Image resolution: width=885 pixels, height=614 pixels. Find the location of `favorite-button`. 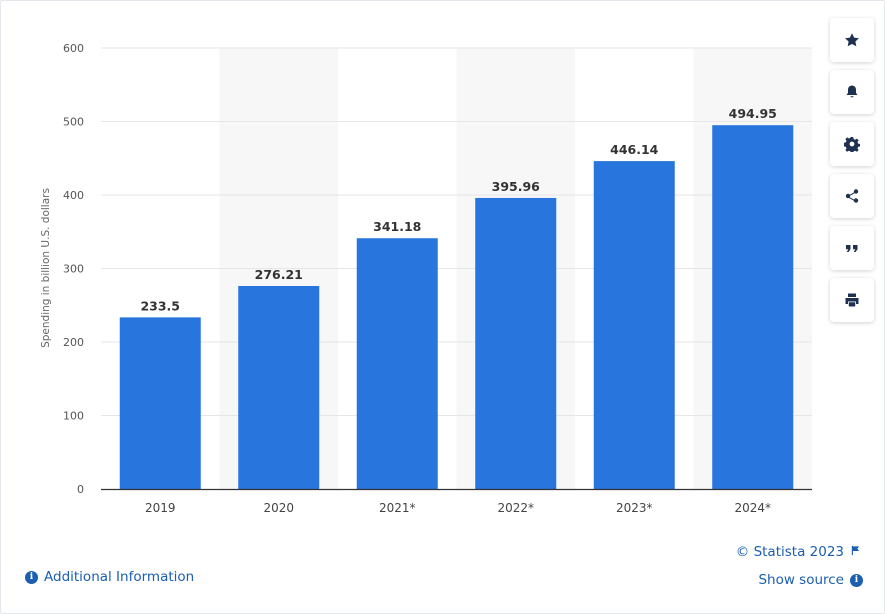

favorite-button is located at coordinates (852, 40).